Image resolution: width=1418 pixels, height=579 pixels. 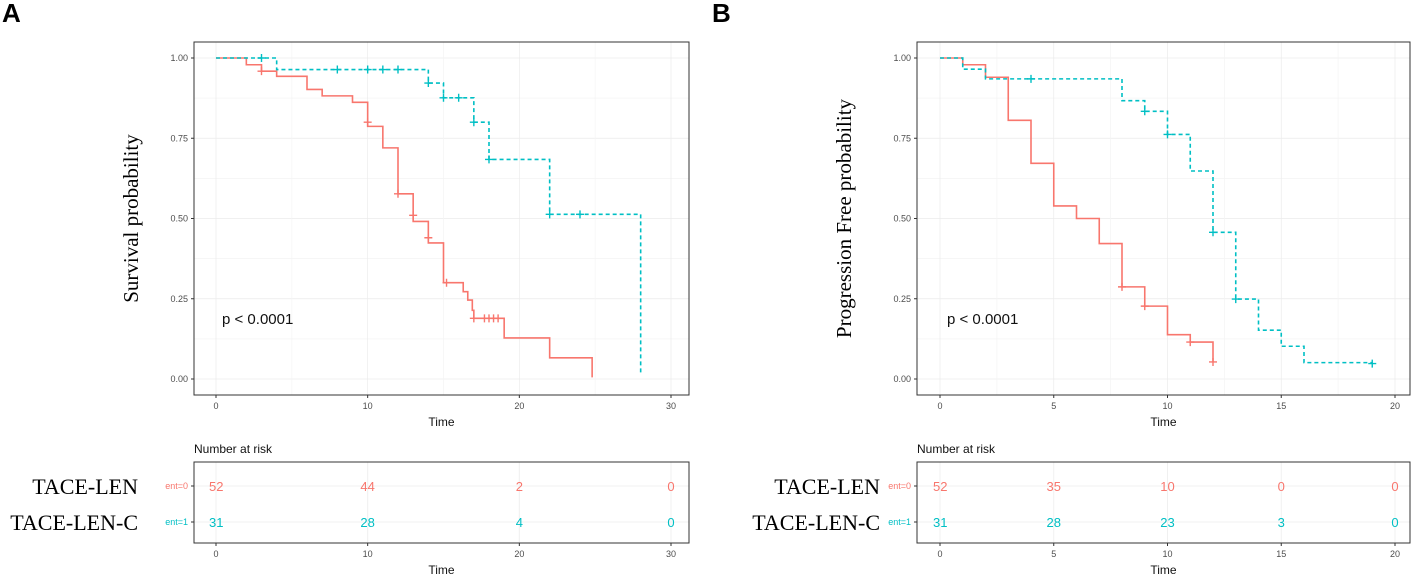 What do you see at coordinates (1281, 406) in the screenshot?
I see `x-tick-label: 15` at bounding box center [1281, 406].